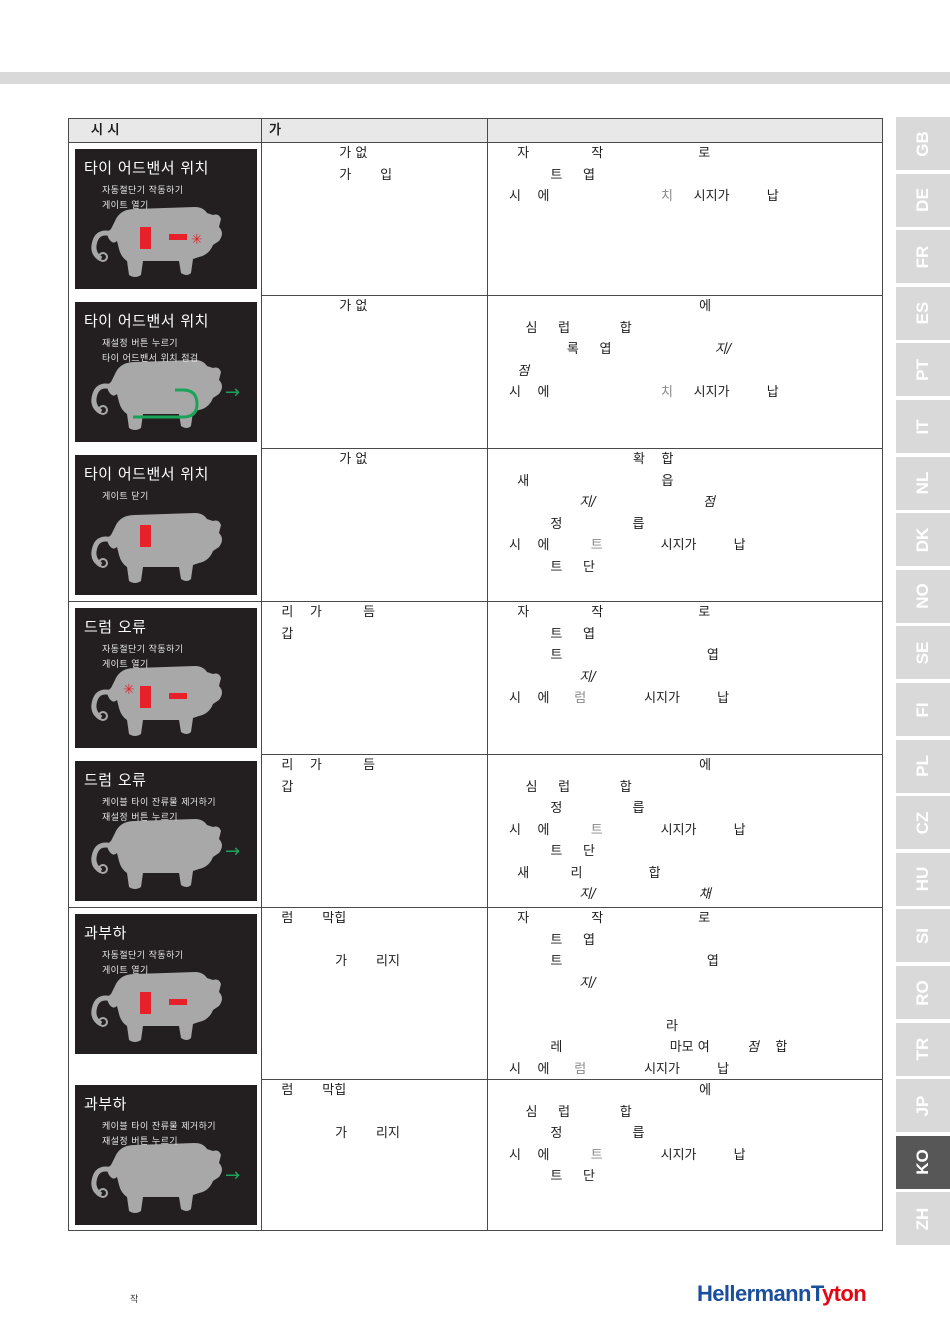 The height and width of the screenshot is (1344, 950). Describe the element at coordinates (648, 994) in the screenshot. I see `action-cell: 자 작 로 트 엽 트 엽 지/ 라 레` at that location.